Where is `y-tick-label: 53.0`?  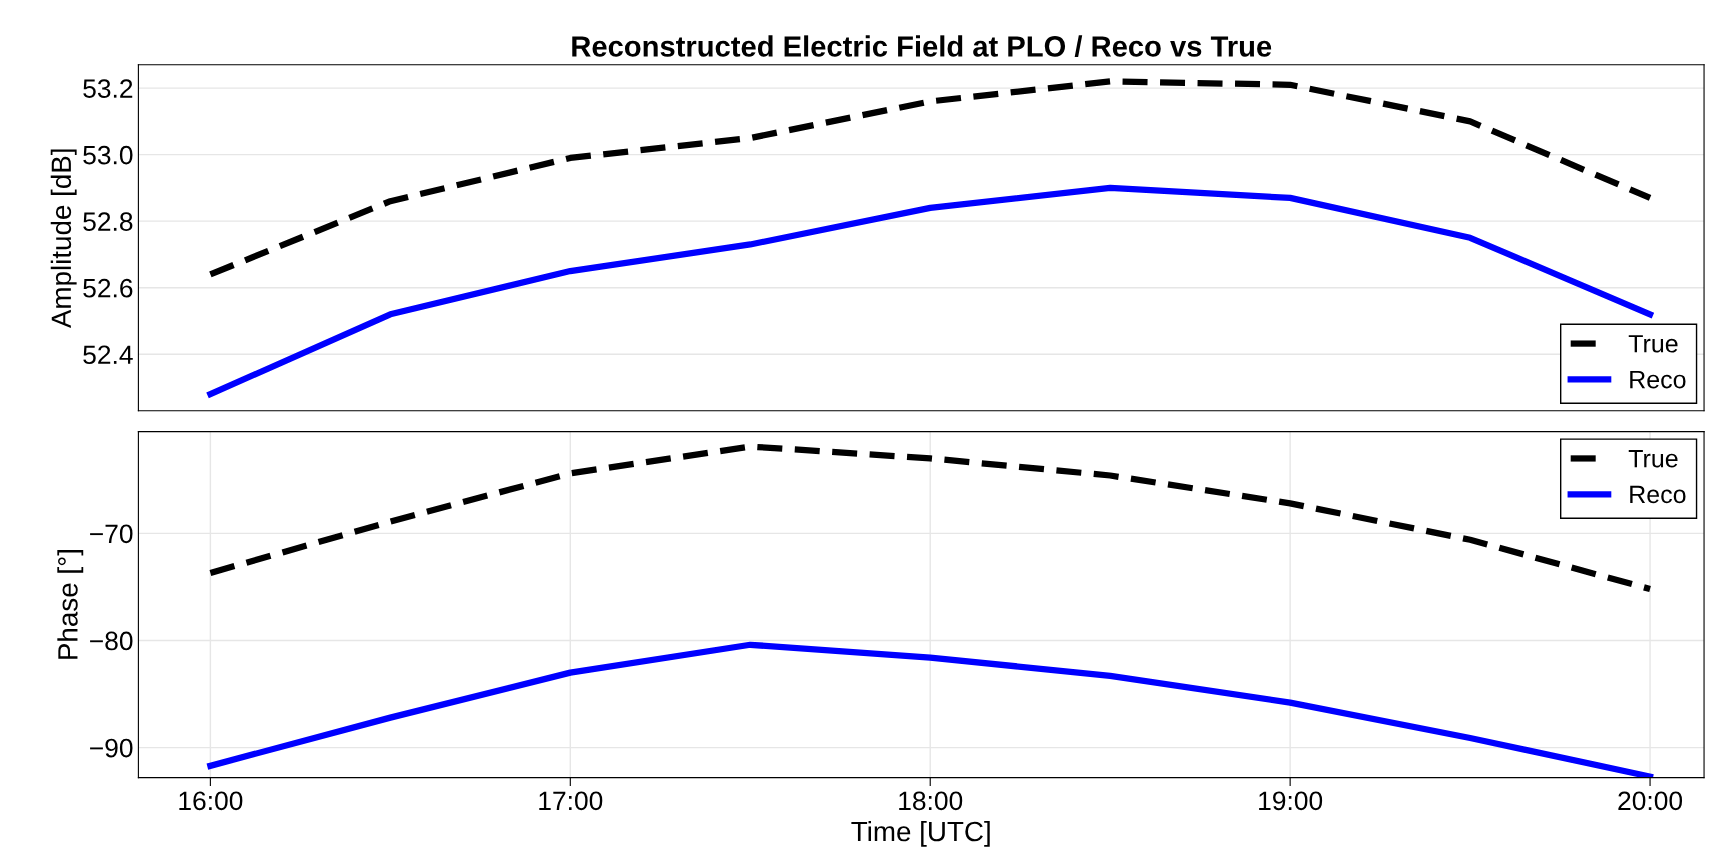
y-tick-label: 53.0 is located at coordinates (108, 155).